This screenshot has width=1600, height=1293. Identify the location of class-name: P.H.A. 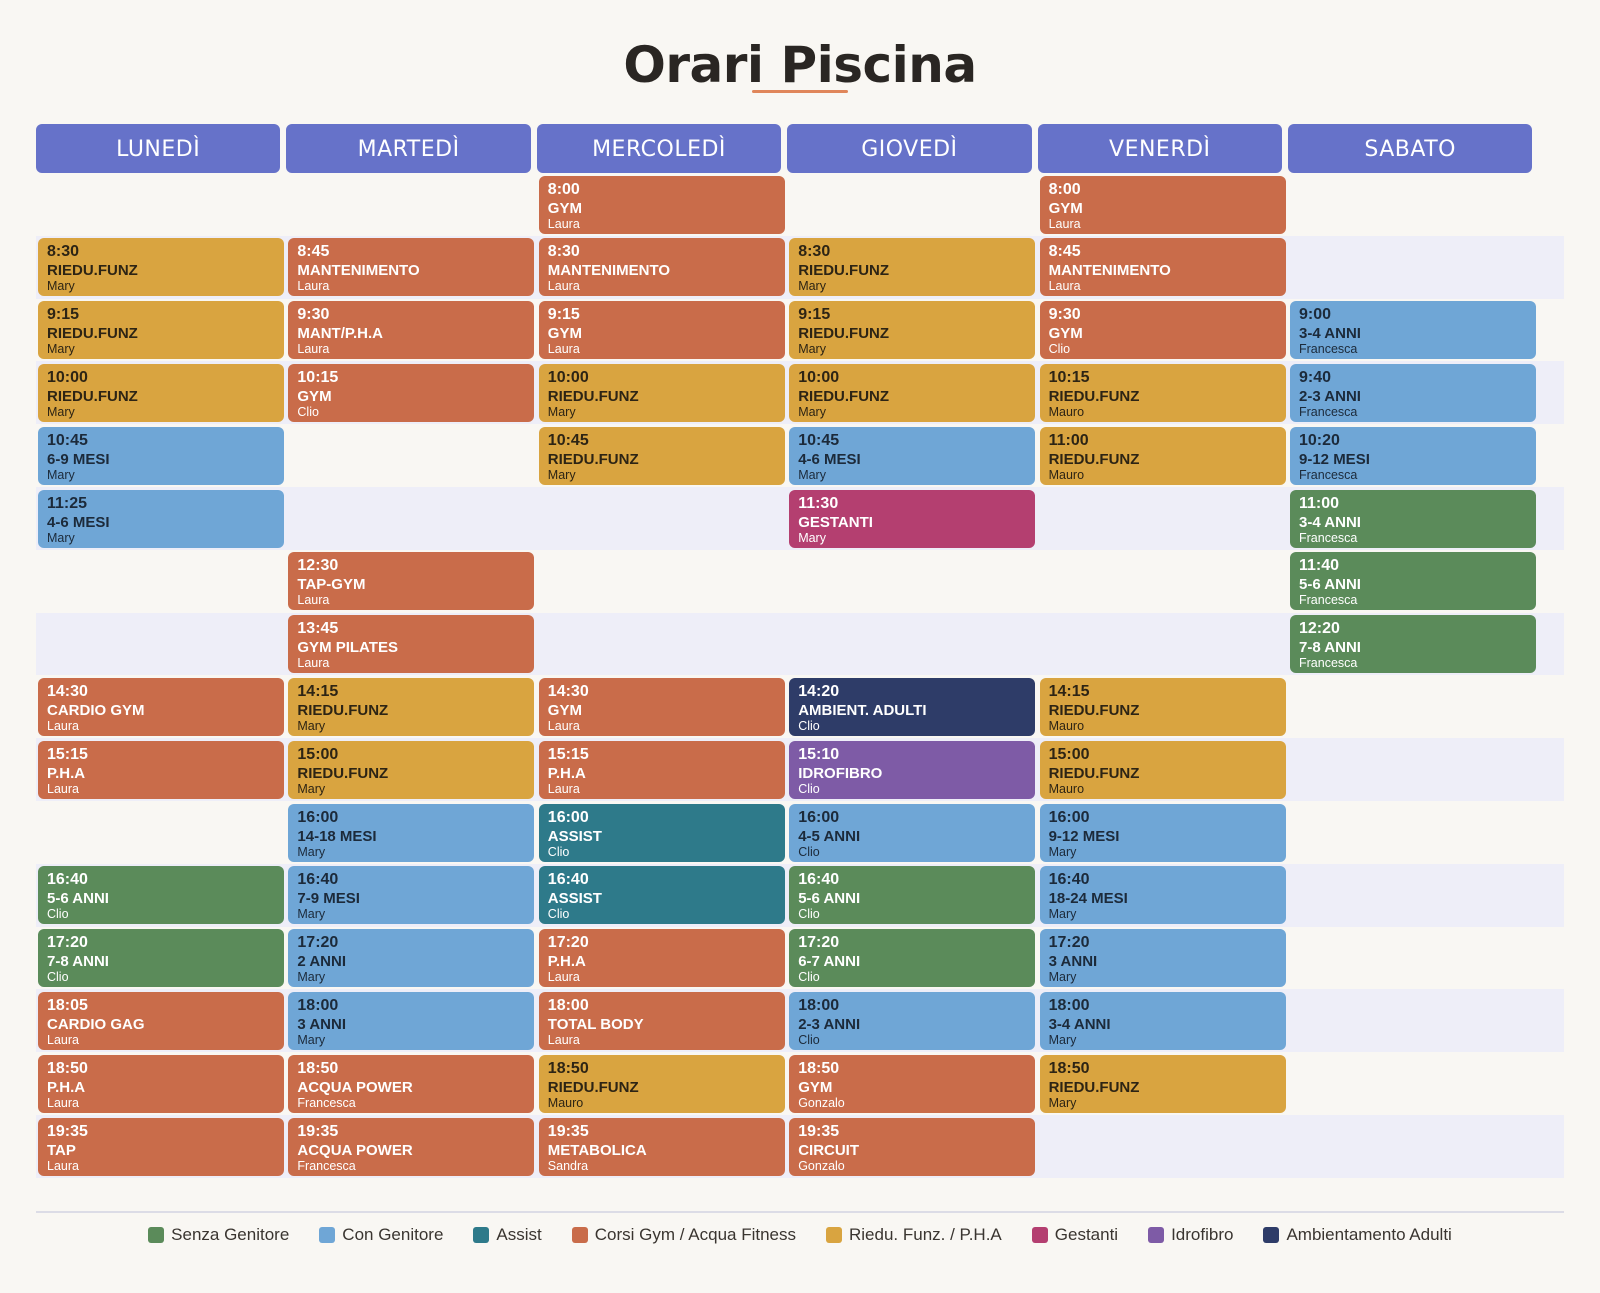
(66, 1087).